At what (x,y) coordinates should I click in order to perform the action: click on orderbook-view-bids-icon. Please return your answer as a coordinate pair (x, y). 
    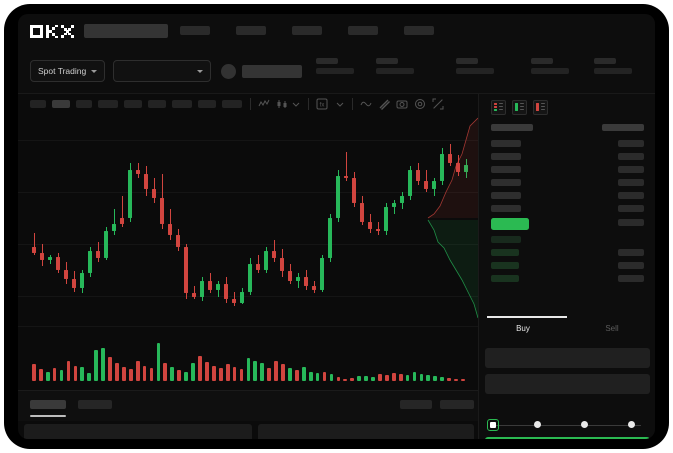
    Looking at the image, I should click on (519, 107).